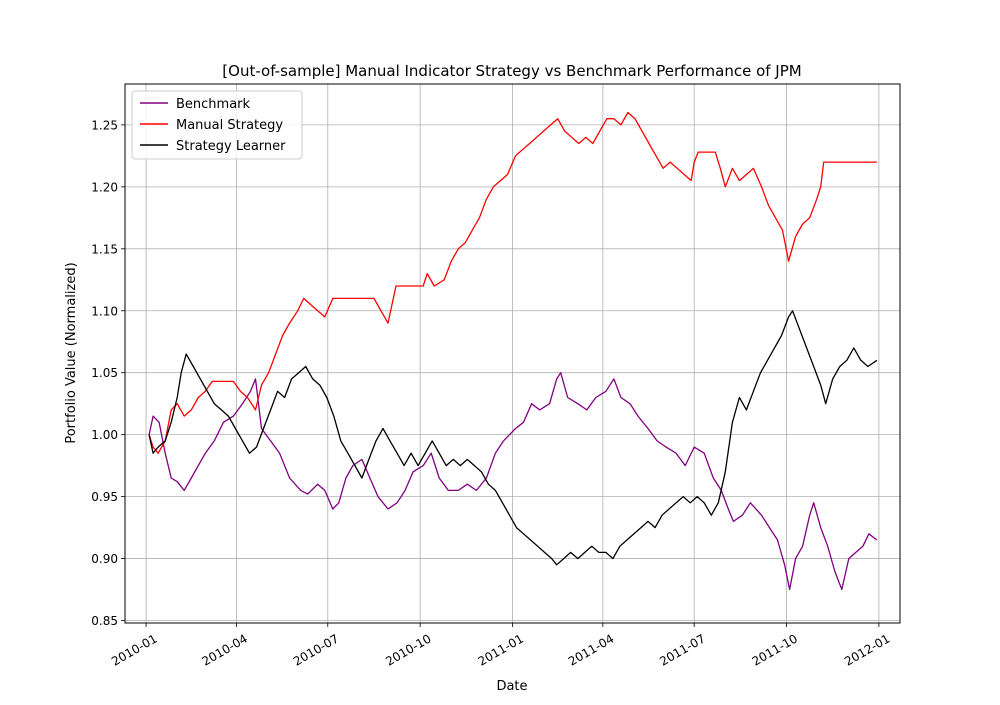 This screenshot has height=705, width=1000. Describe the element at coordinates (867, 649) in the screenshot. I see `x-tick-label: 2012-01` at that location.